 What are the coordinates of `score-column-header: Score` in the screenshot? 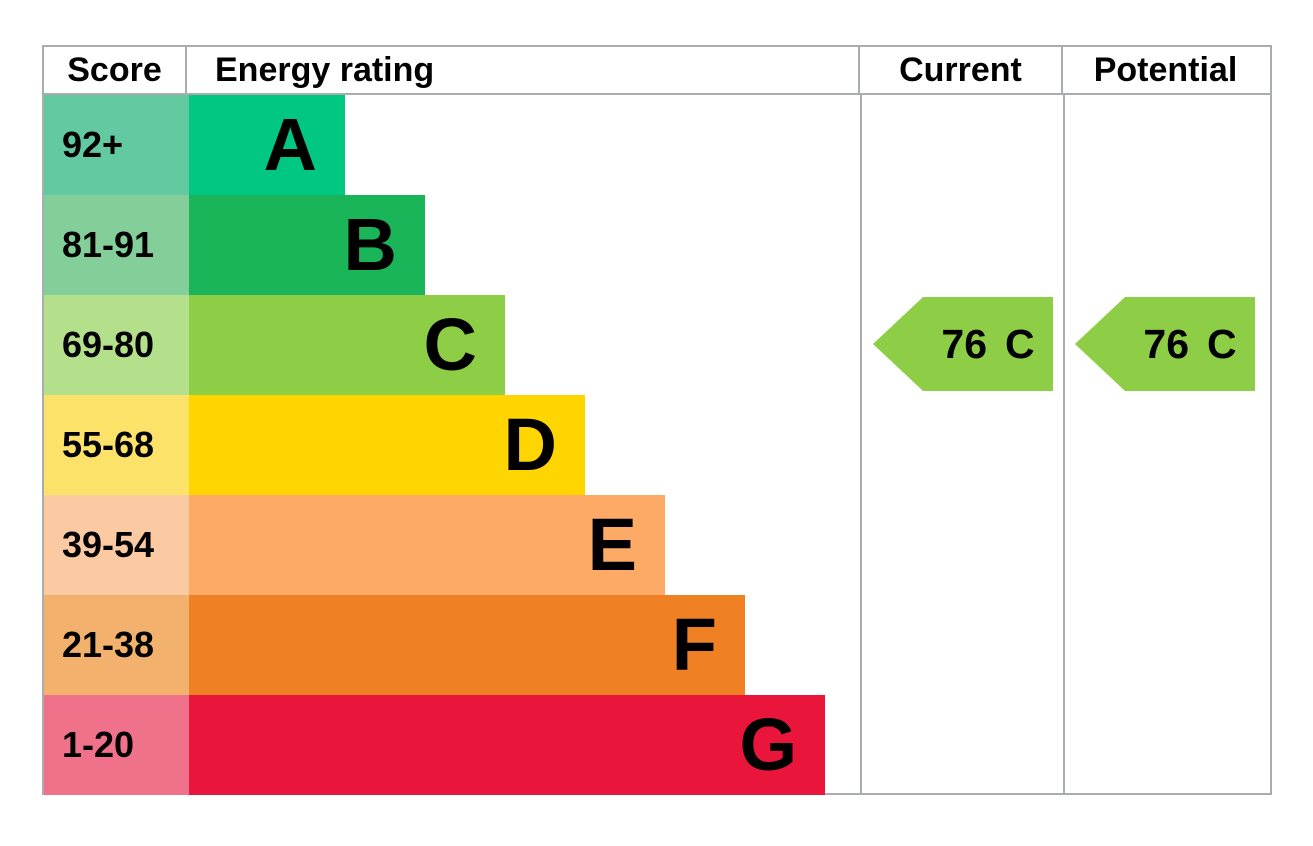 It's located at (115, 70).